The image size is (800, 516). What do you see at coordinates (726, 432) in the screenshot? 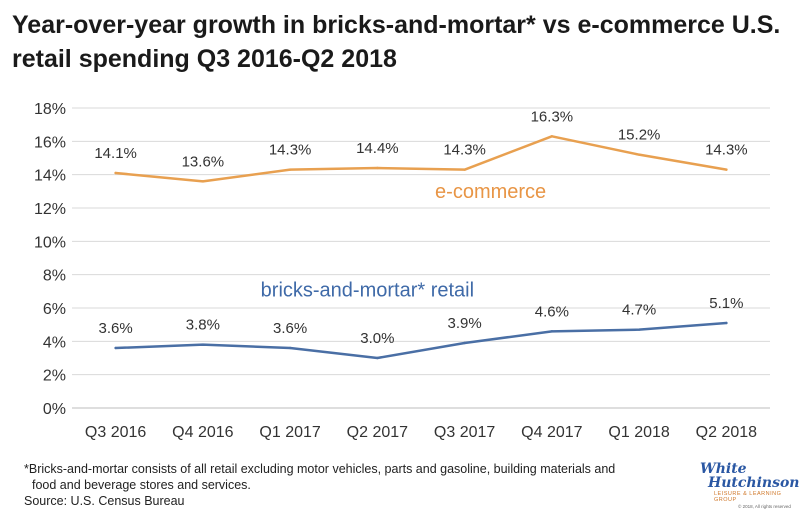
I see `x-tick-label: Q2 2018` at bounding box center [726, 432].